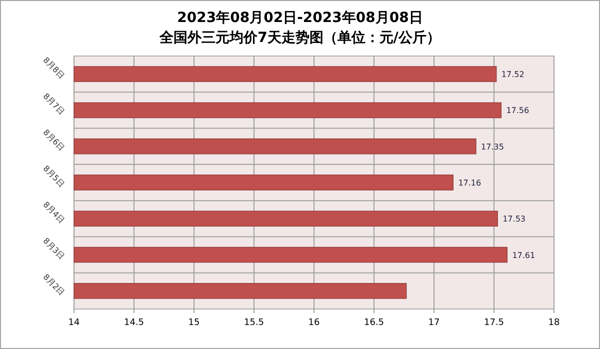  I want to click on x-tick-label: 18, so click(554, 323).